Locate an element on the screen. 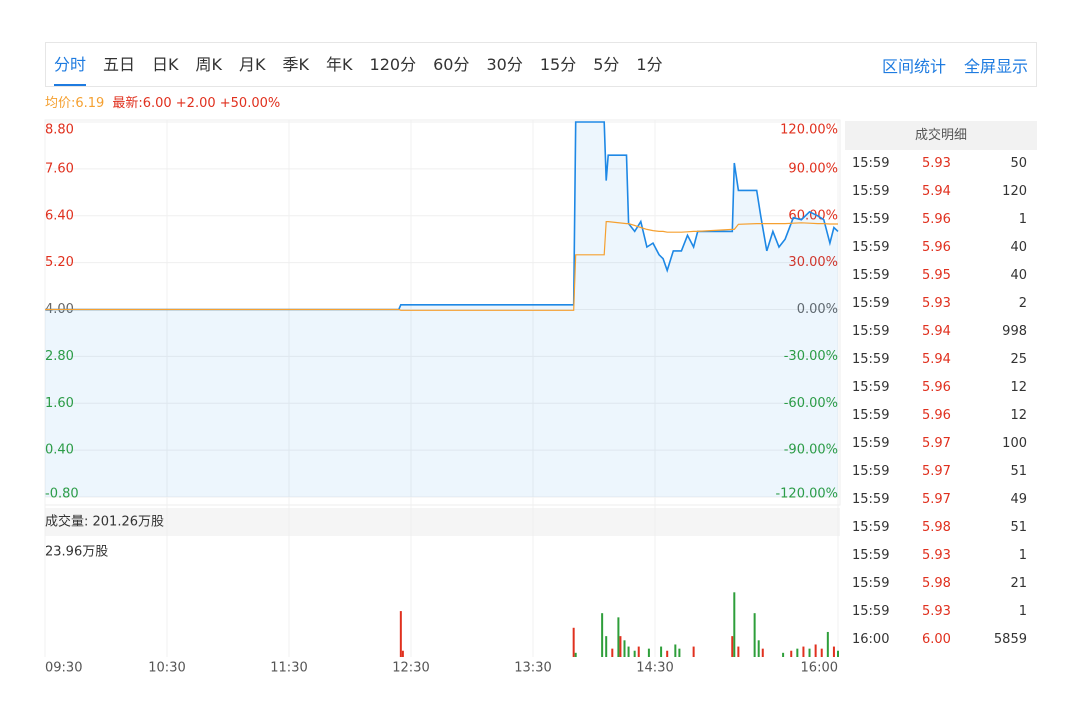  trade-row: 15:59 5.93 50 is located at coordinates (941, 164).